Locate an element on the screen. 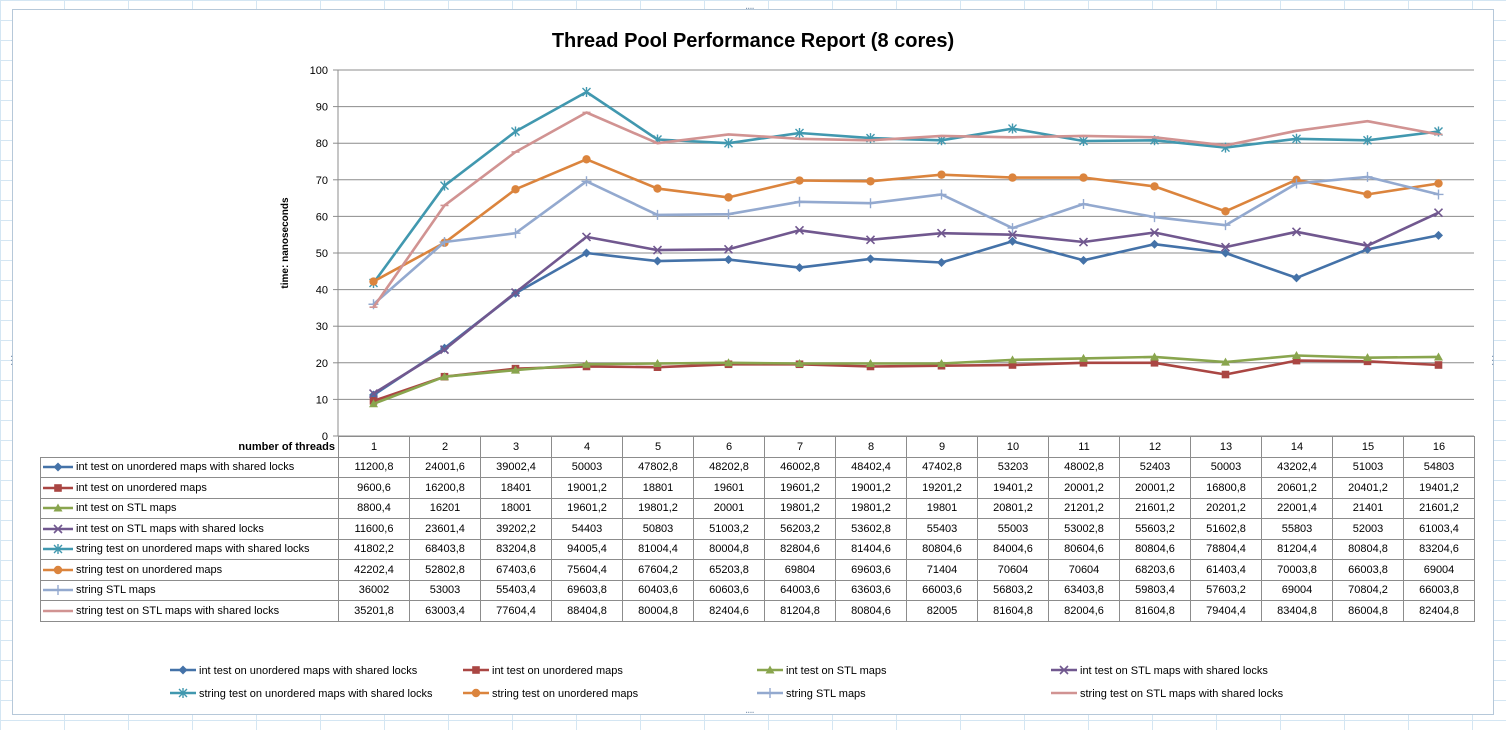 This screenshot has height=730, width=1506. data-value: 16201 is located at coordinates (445, 508).